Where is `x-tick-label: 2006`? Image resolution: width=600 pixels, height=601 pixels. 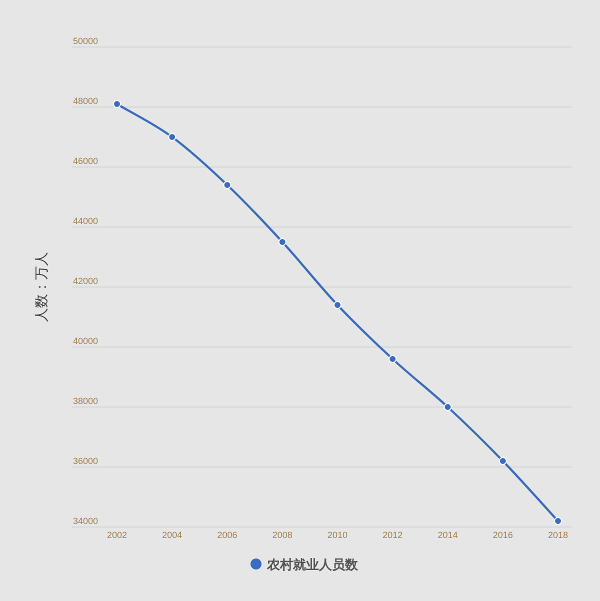 x-tick-label: 2006 is located at coordinates (227, 535).